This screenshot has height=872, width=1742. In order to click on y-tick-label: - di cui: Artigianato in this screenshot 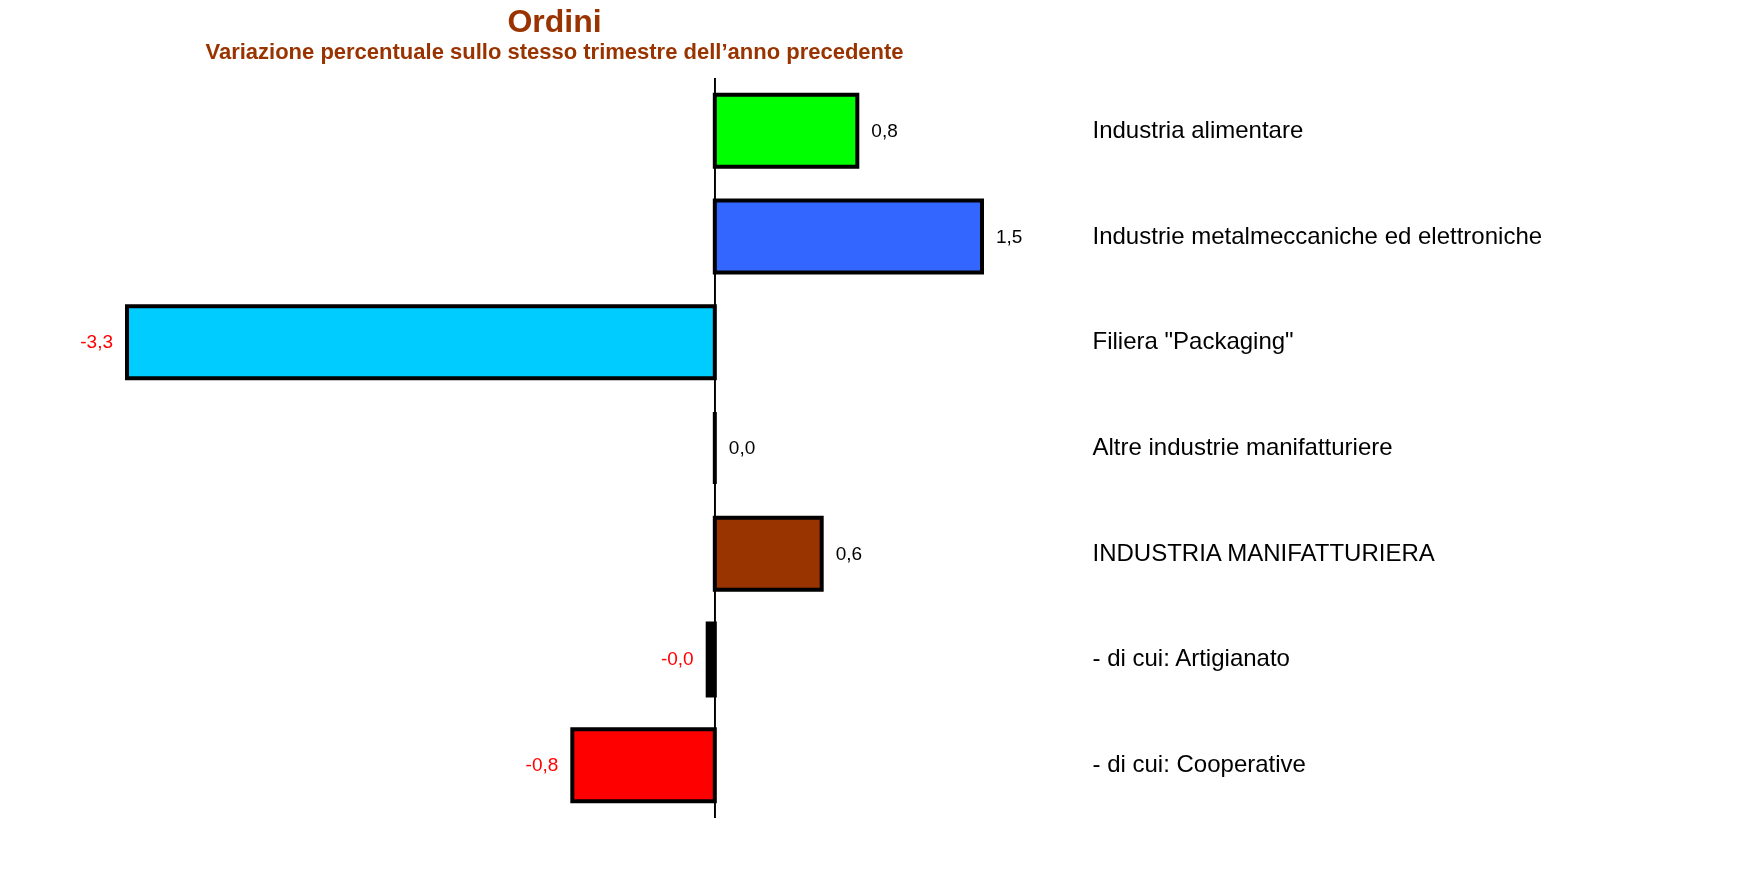, I will do `click(1191, 658)`.